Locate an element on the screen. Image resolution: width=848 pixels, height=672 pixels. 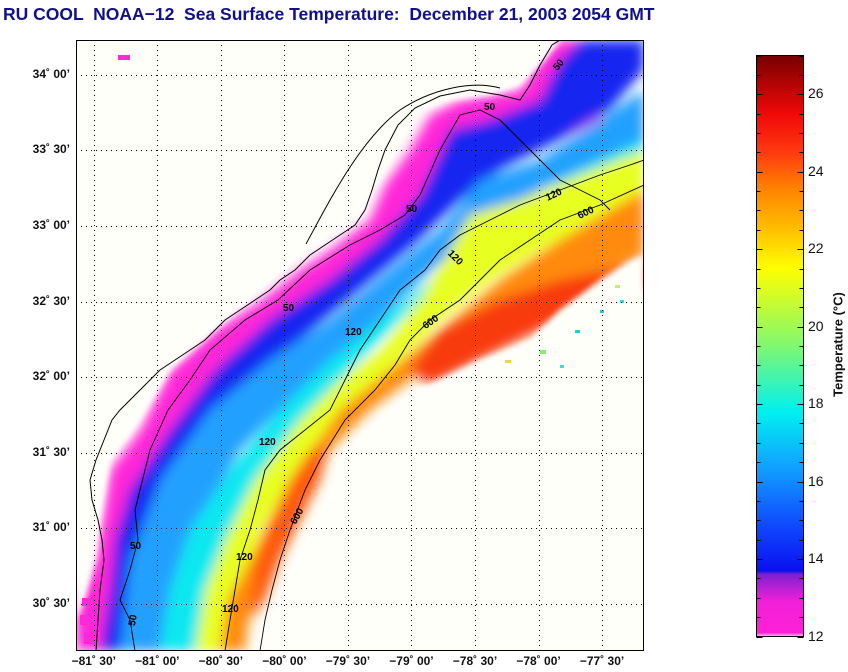
colorbar-gradient is located at coordinates (780, 346).